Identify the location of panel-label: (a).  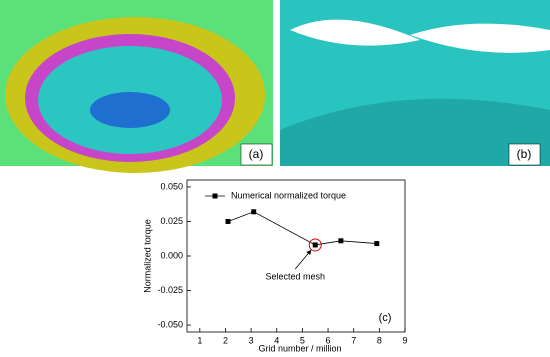
(256, 154).